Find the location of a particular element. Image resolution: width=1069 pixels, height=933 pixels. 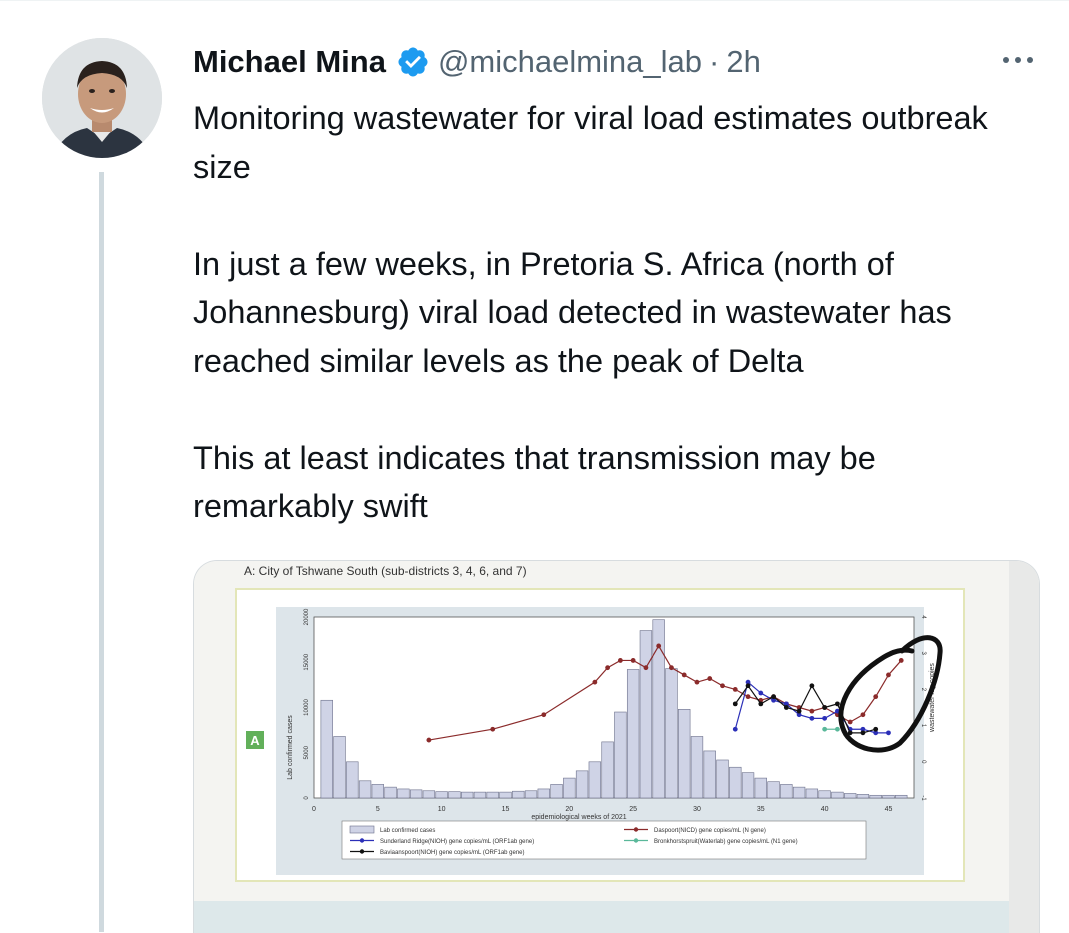

x-tick-label: 20 is located at coordinates (569, 809).